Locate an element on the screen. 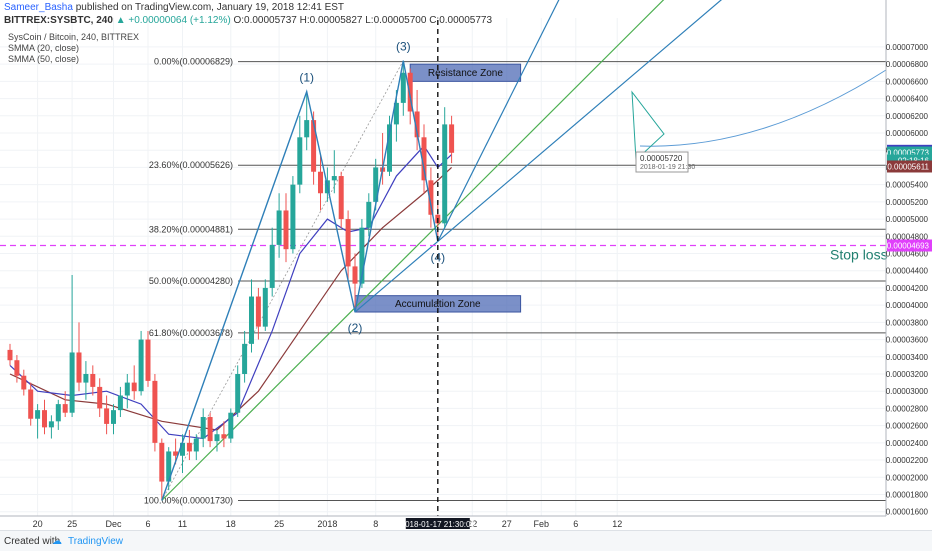 The width and height of the screenshot is (932, 551). y-tick-label: 0.00003600 is located at coordinates (907, 340).